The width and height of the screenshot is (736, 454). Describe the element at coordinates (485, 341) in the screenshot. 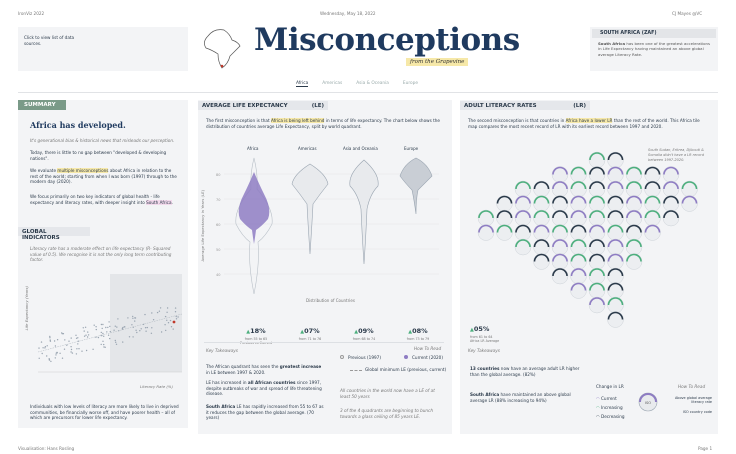

I see `lit-stat-sub2: Africa LR Average` at that location.